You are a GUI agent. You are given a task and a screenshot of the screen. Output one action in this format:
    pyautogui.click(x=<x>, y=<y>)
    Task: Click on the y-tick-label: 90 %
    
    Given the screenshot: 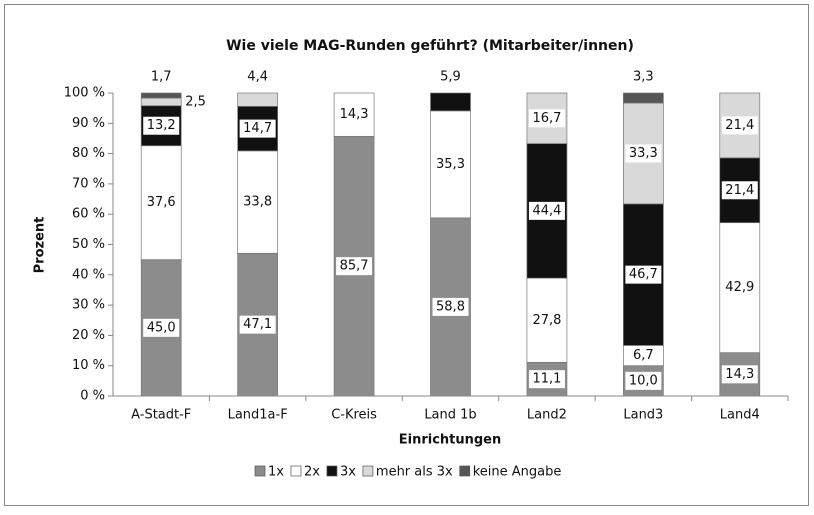 What is the action you would take?
    pyautogui.click(x=88, y=123)
    